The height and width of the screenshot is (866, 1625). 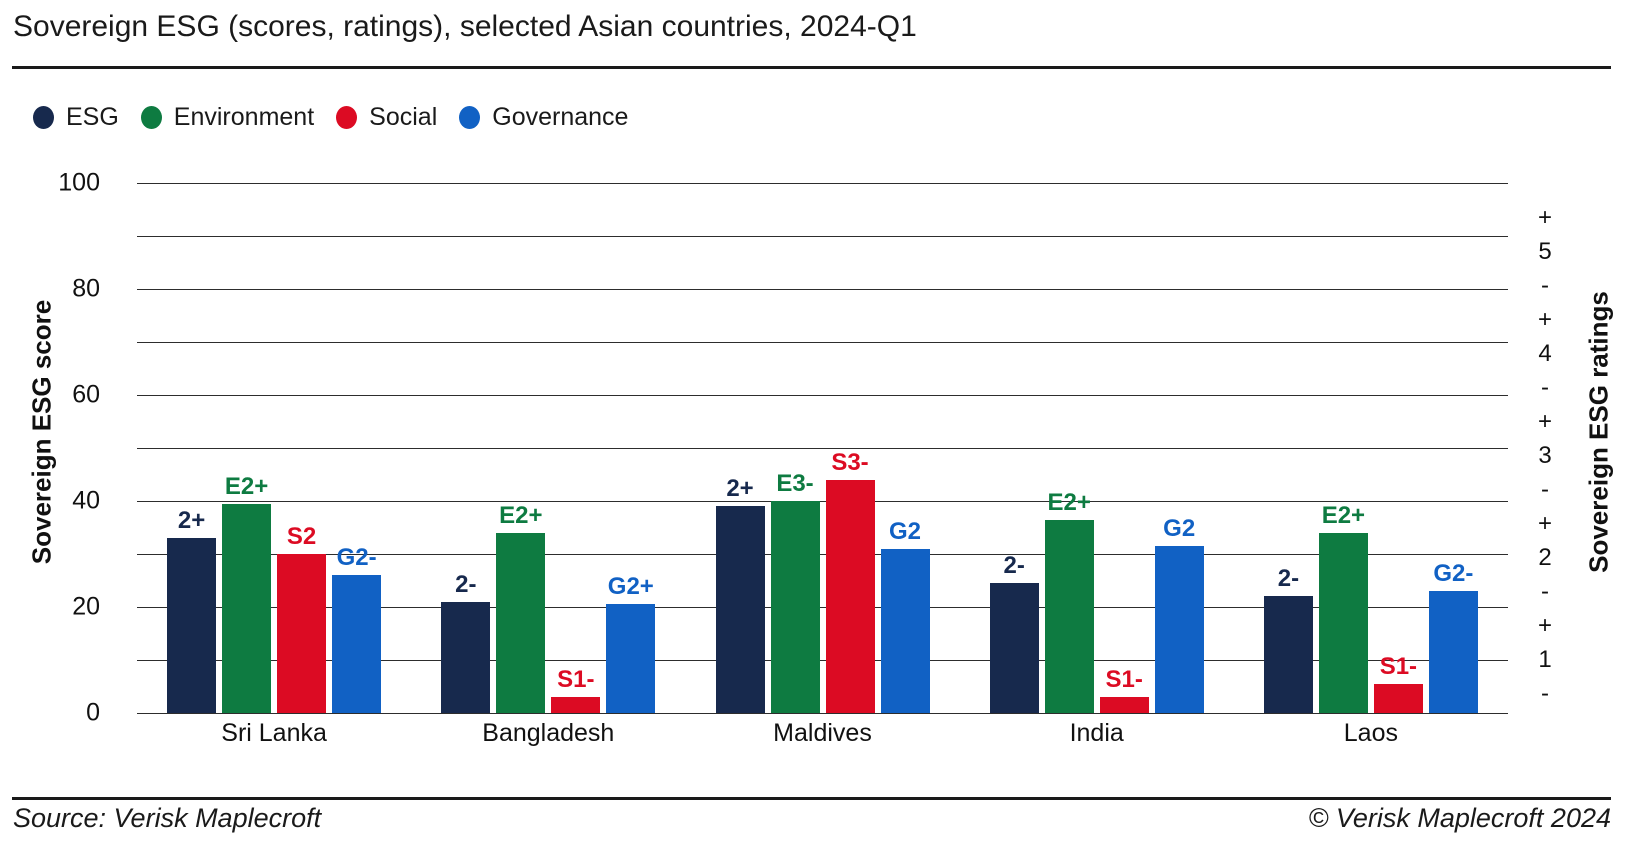 What do you see at coordinates (86, 606) in the screenshot?
I see `y-axis-tick: 20` at bounding box center [86, 606].